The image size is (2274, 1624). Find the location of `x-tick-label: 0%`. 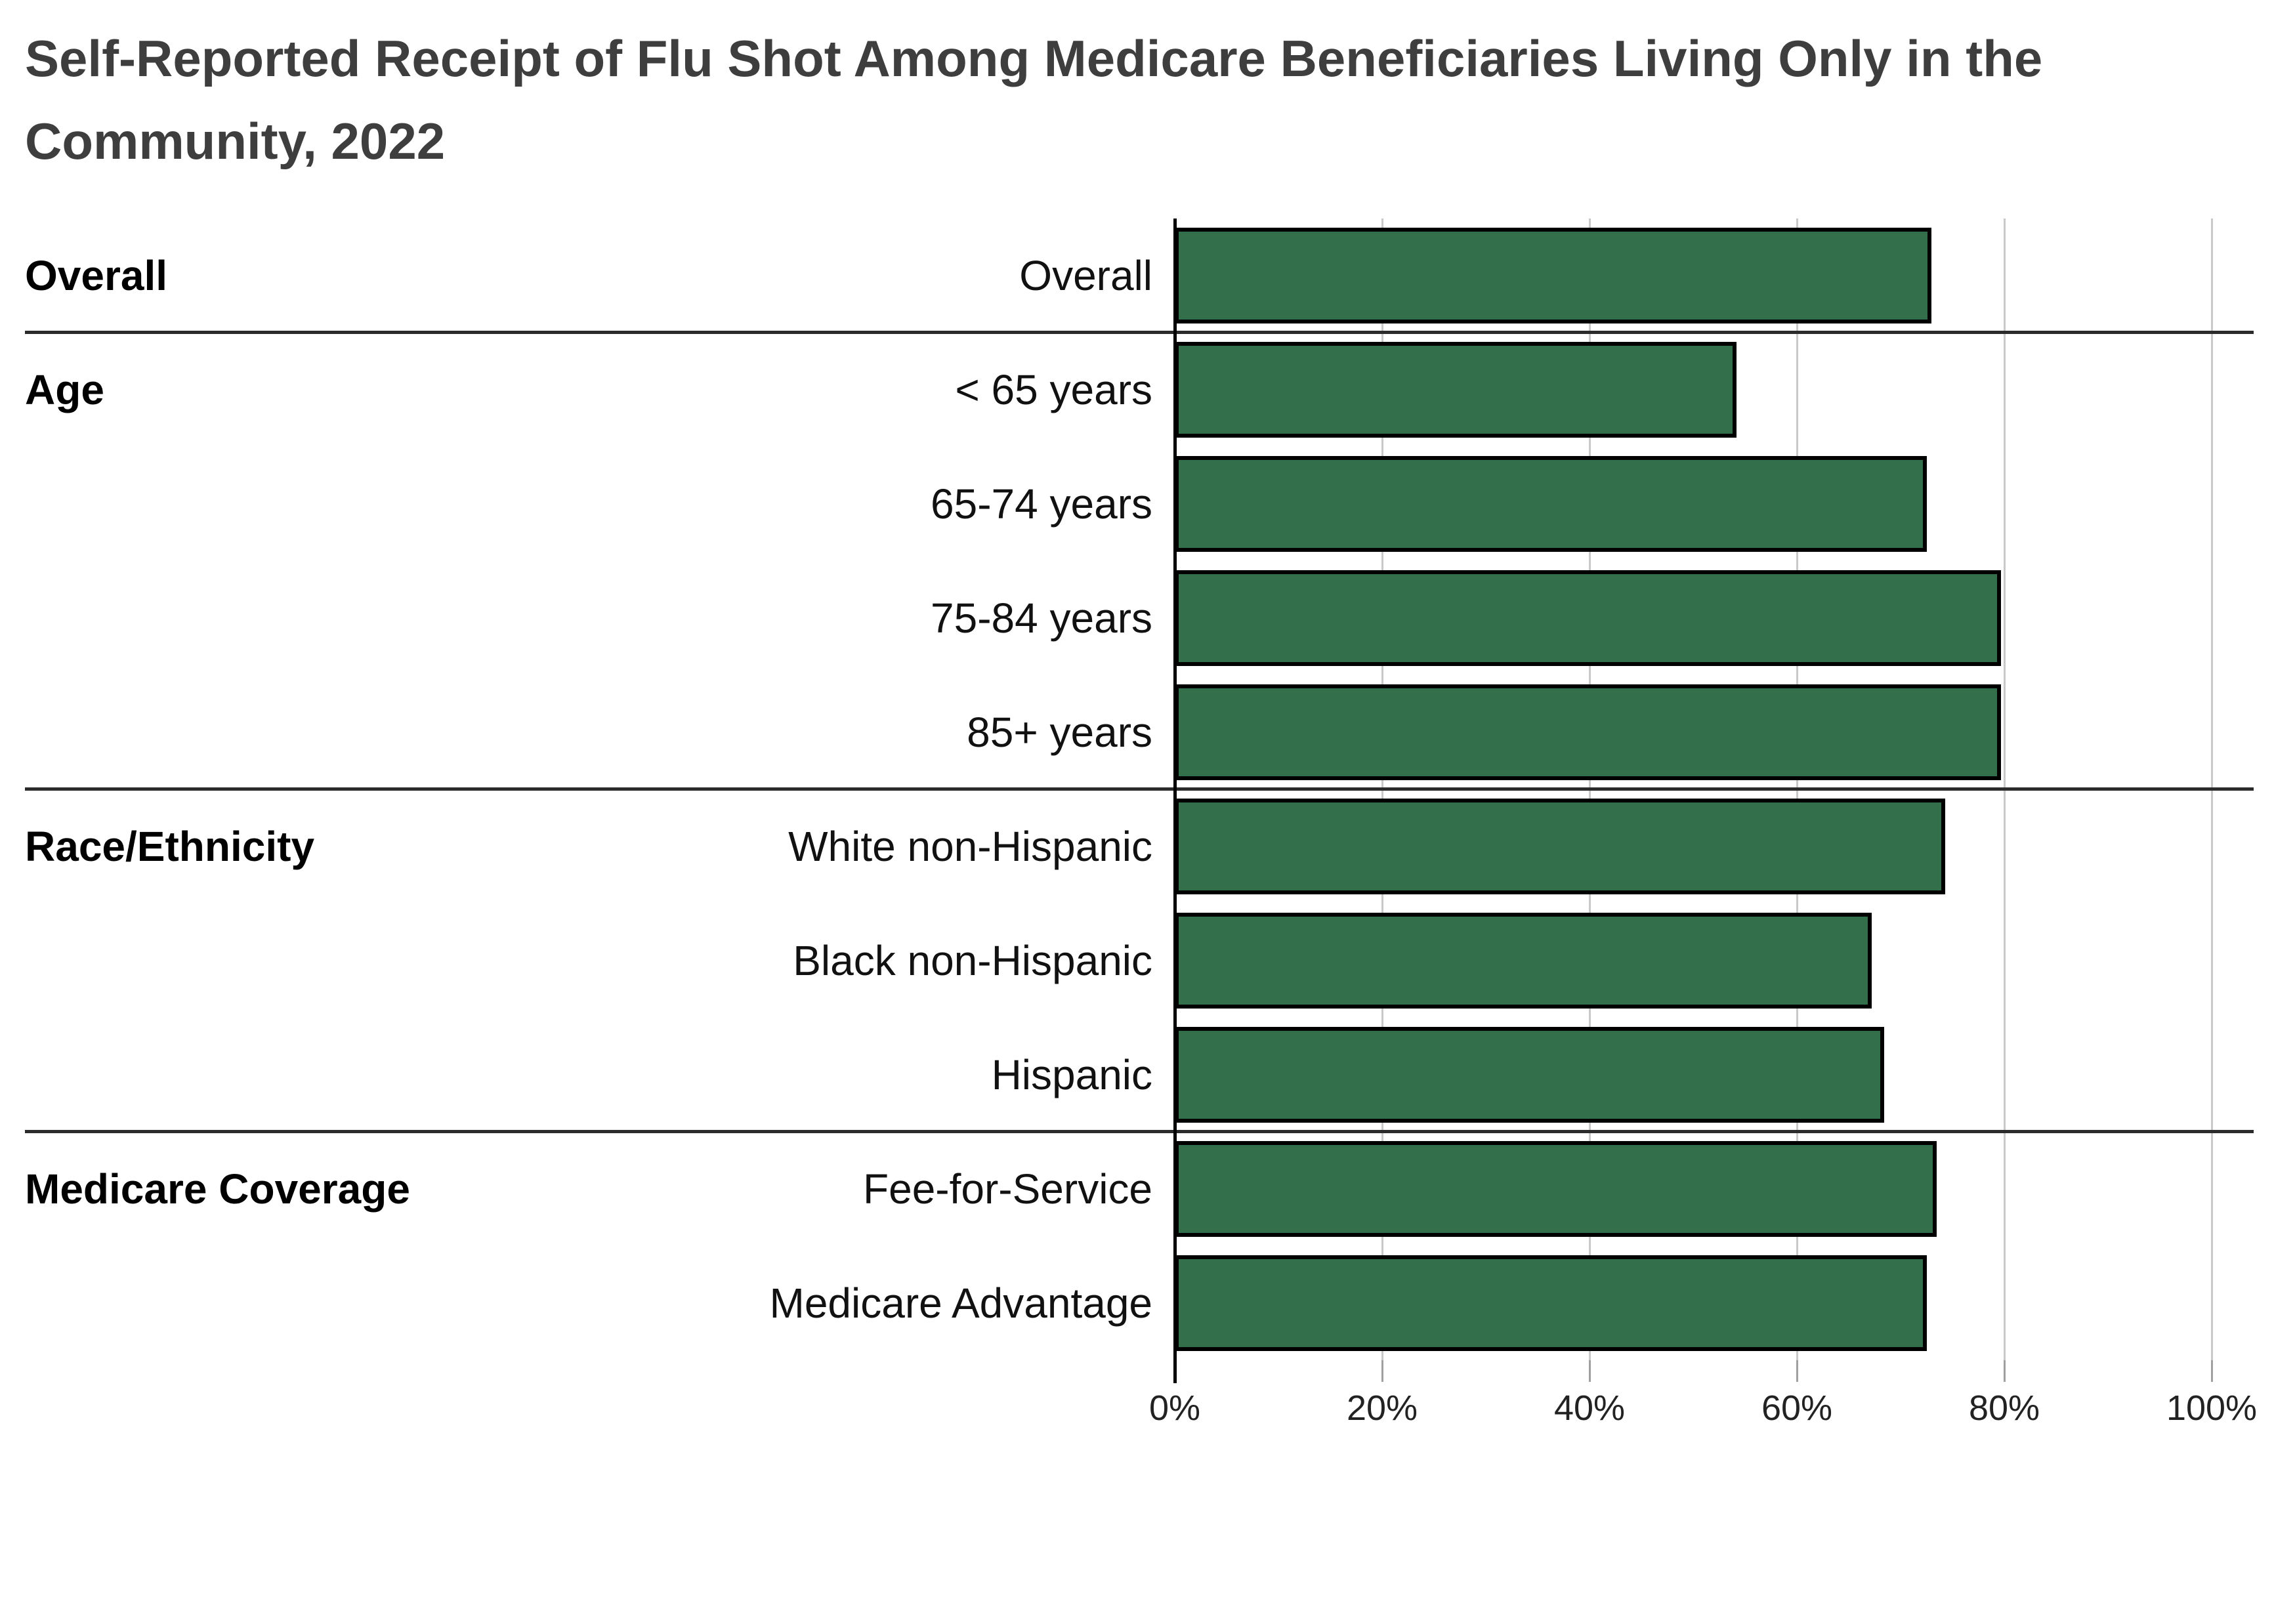

x-tick-label: 0% is located at coordinates (1174, 1408).